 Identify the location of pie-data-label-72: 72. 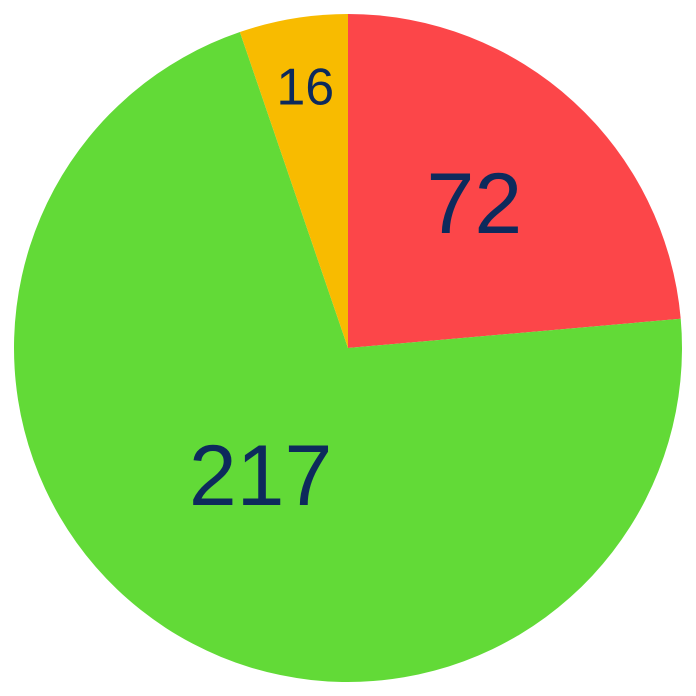
(475, 204).